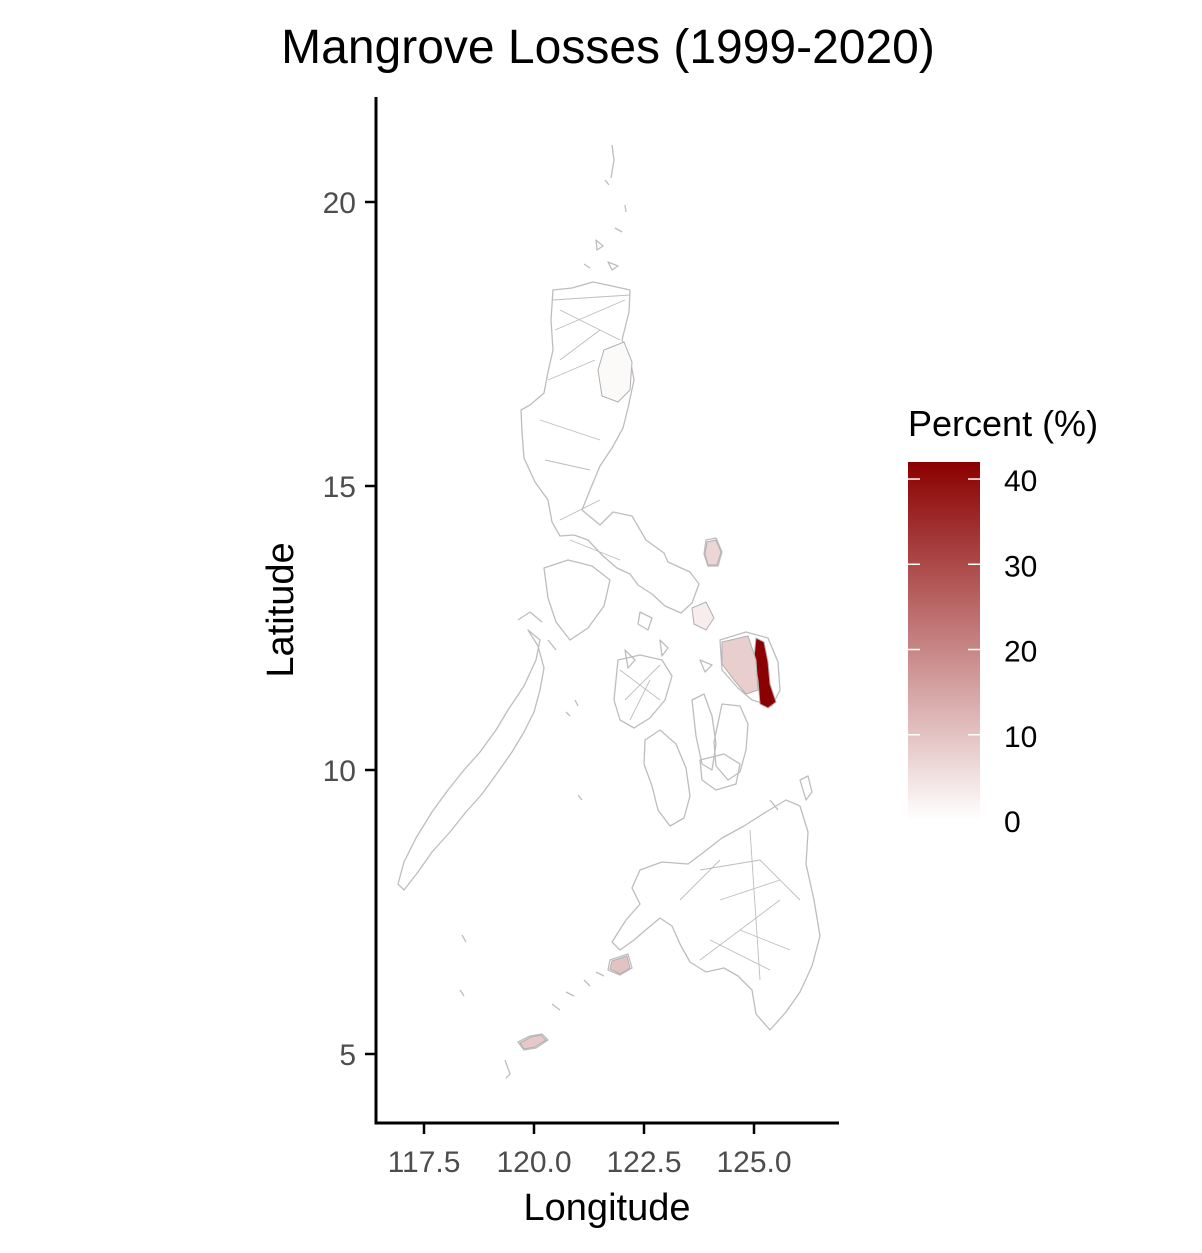 This screenshot has height=1253, width=1202. What do you see at coordinates (720, 772) in the screenshot?
I see `region-bohol` at bounding box center [720, 772].